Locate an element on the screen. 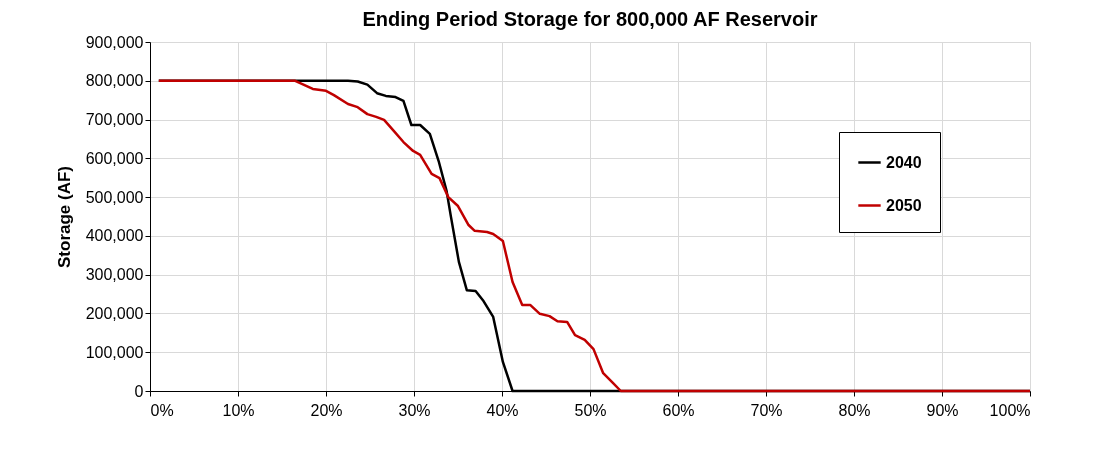  x-tick-label: 50% is located at coordinates (590, 410).